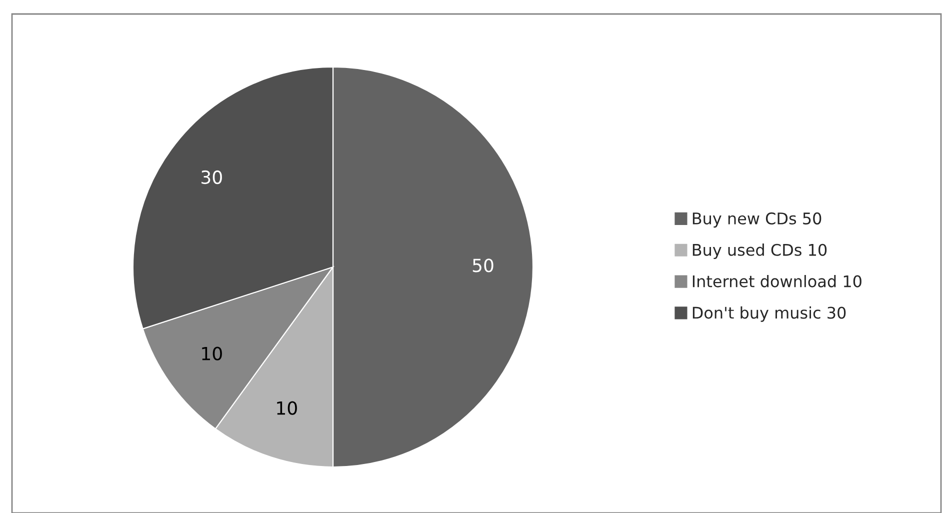 This screenshot has height=513, width=943. What do you see at coordinates (759, 252) in the screenshot?
I see `legend-label: Buy used CDs 10` at bounding box center [759, 252].